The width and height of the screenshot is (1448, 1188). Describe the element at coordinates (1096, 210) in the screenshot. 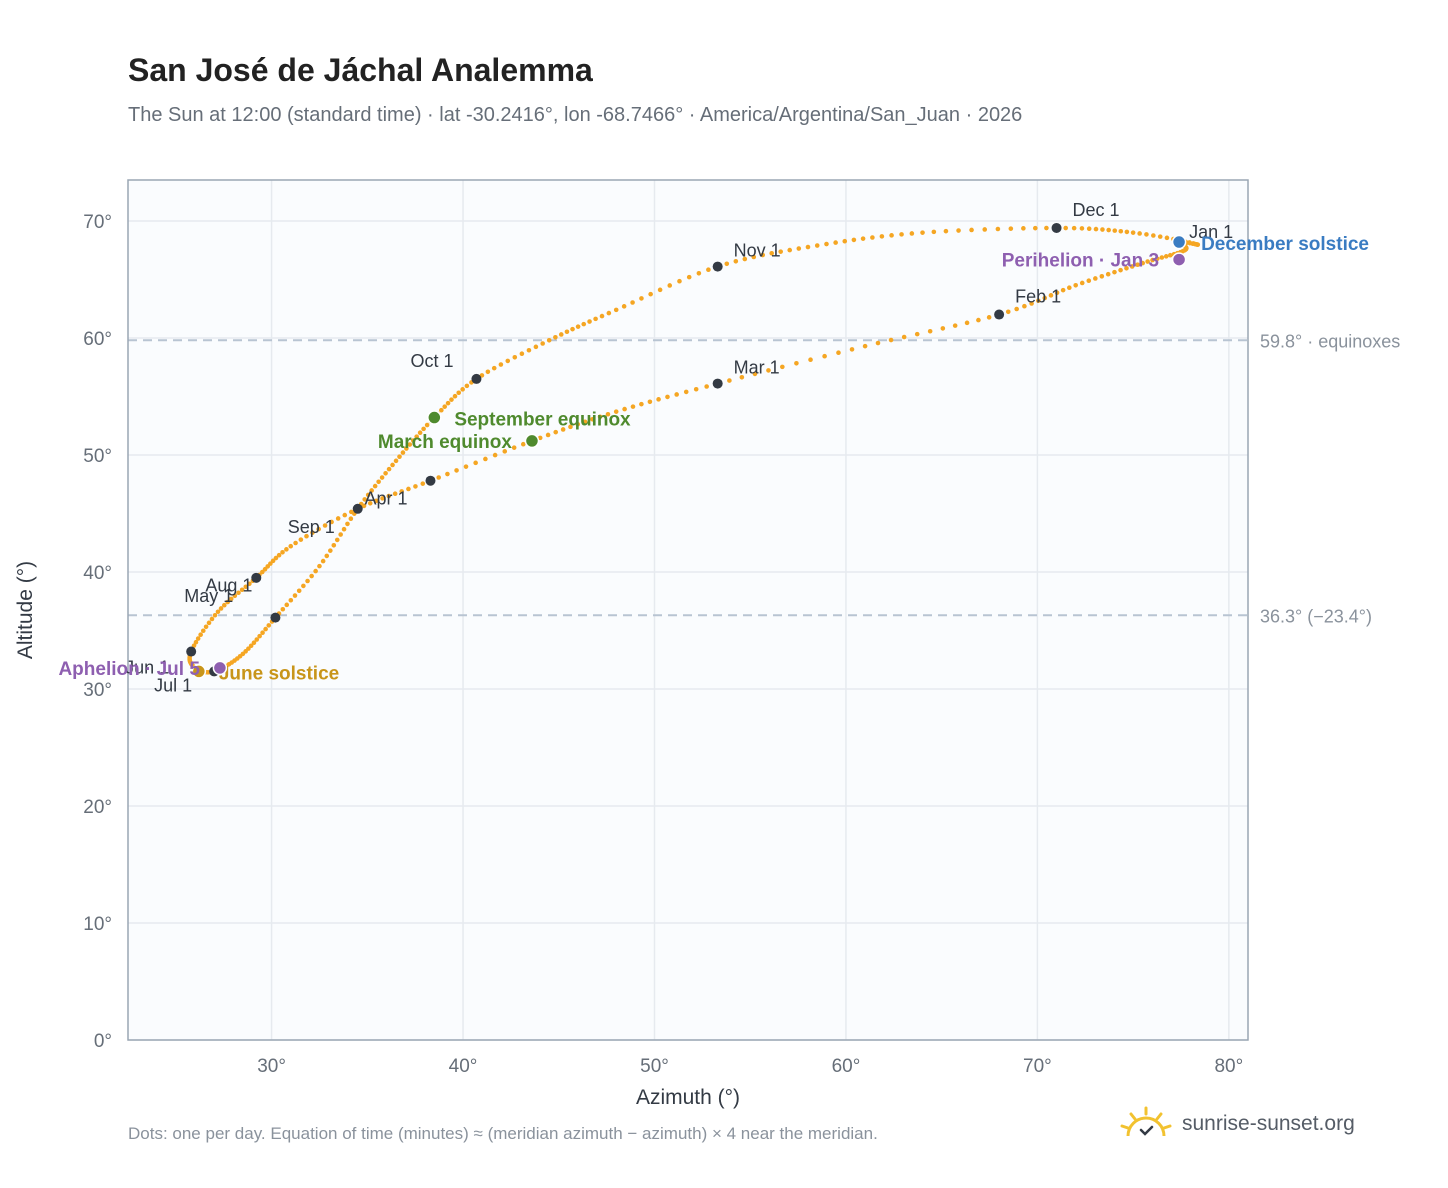

I see `month-label: Dec 1` at that location.